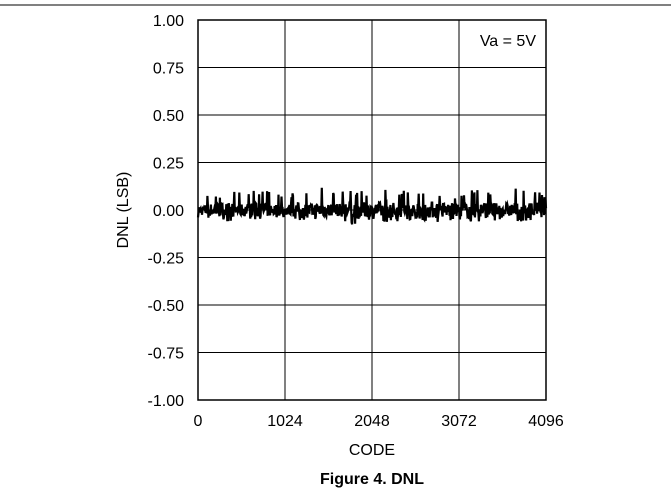  Describe the element at coordinates (168, 164) in the screenshot. I see `y-tick-label: 0.25` at that location.